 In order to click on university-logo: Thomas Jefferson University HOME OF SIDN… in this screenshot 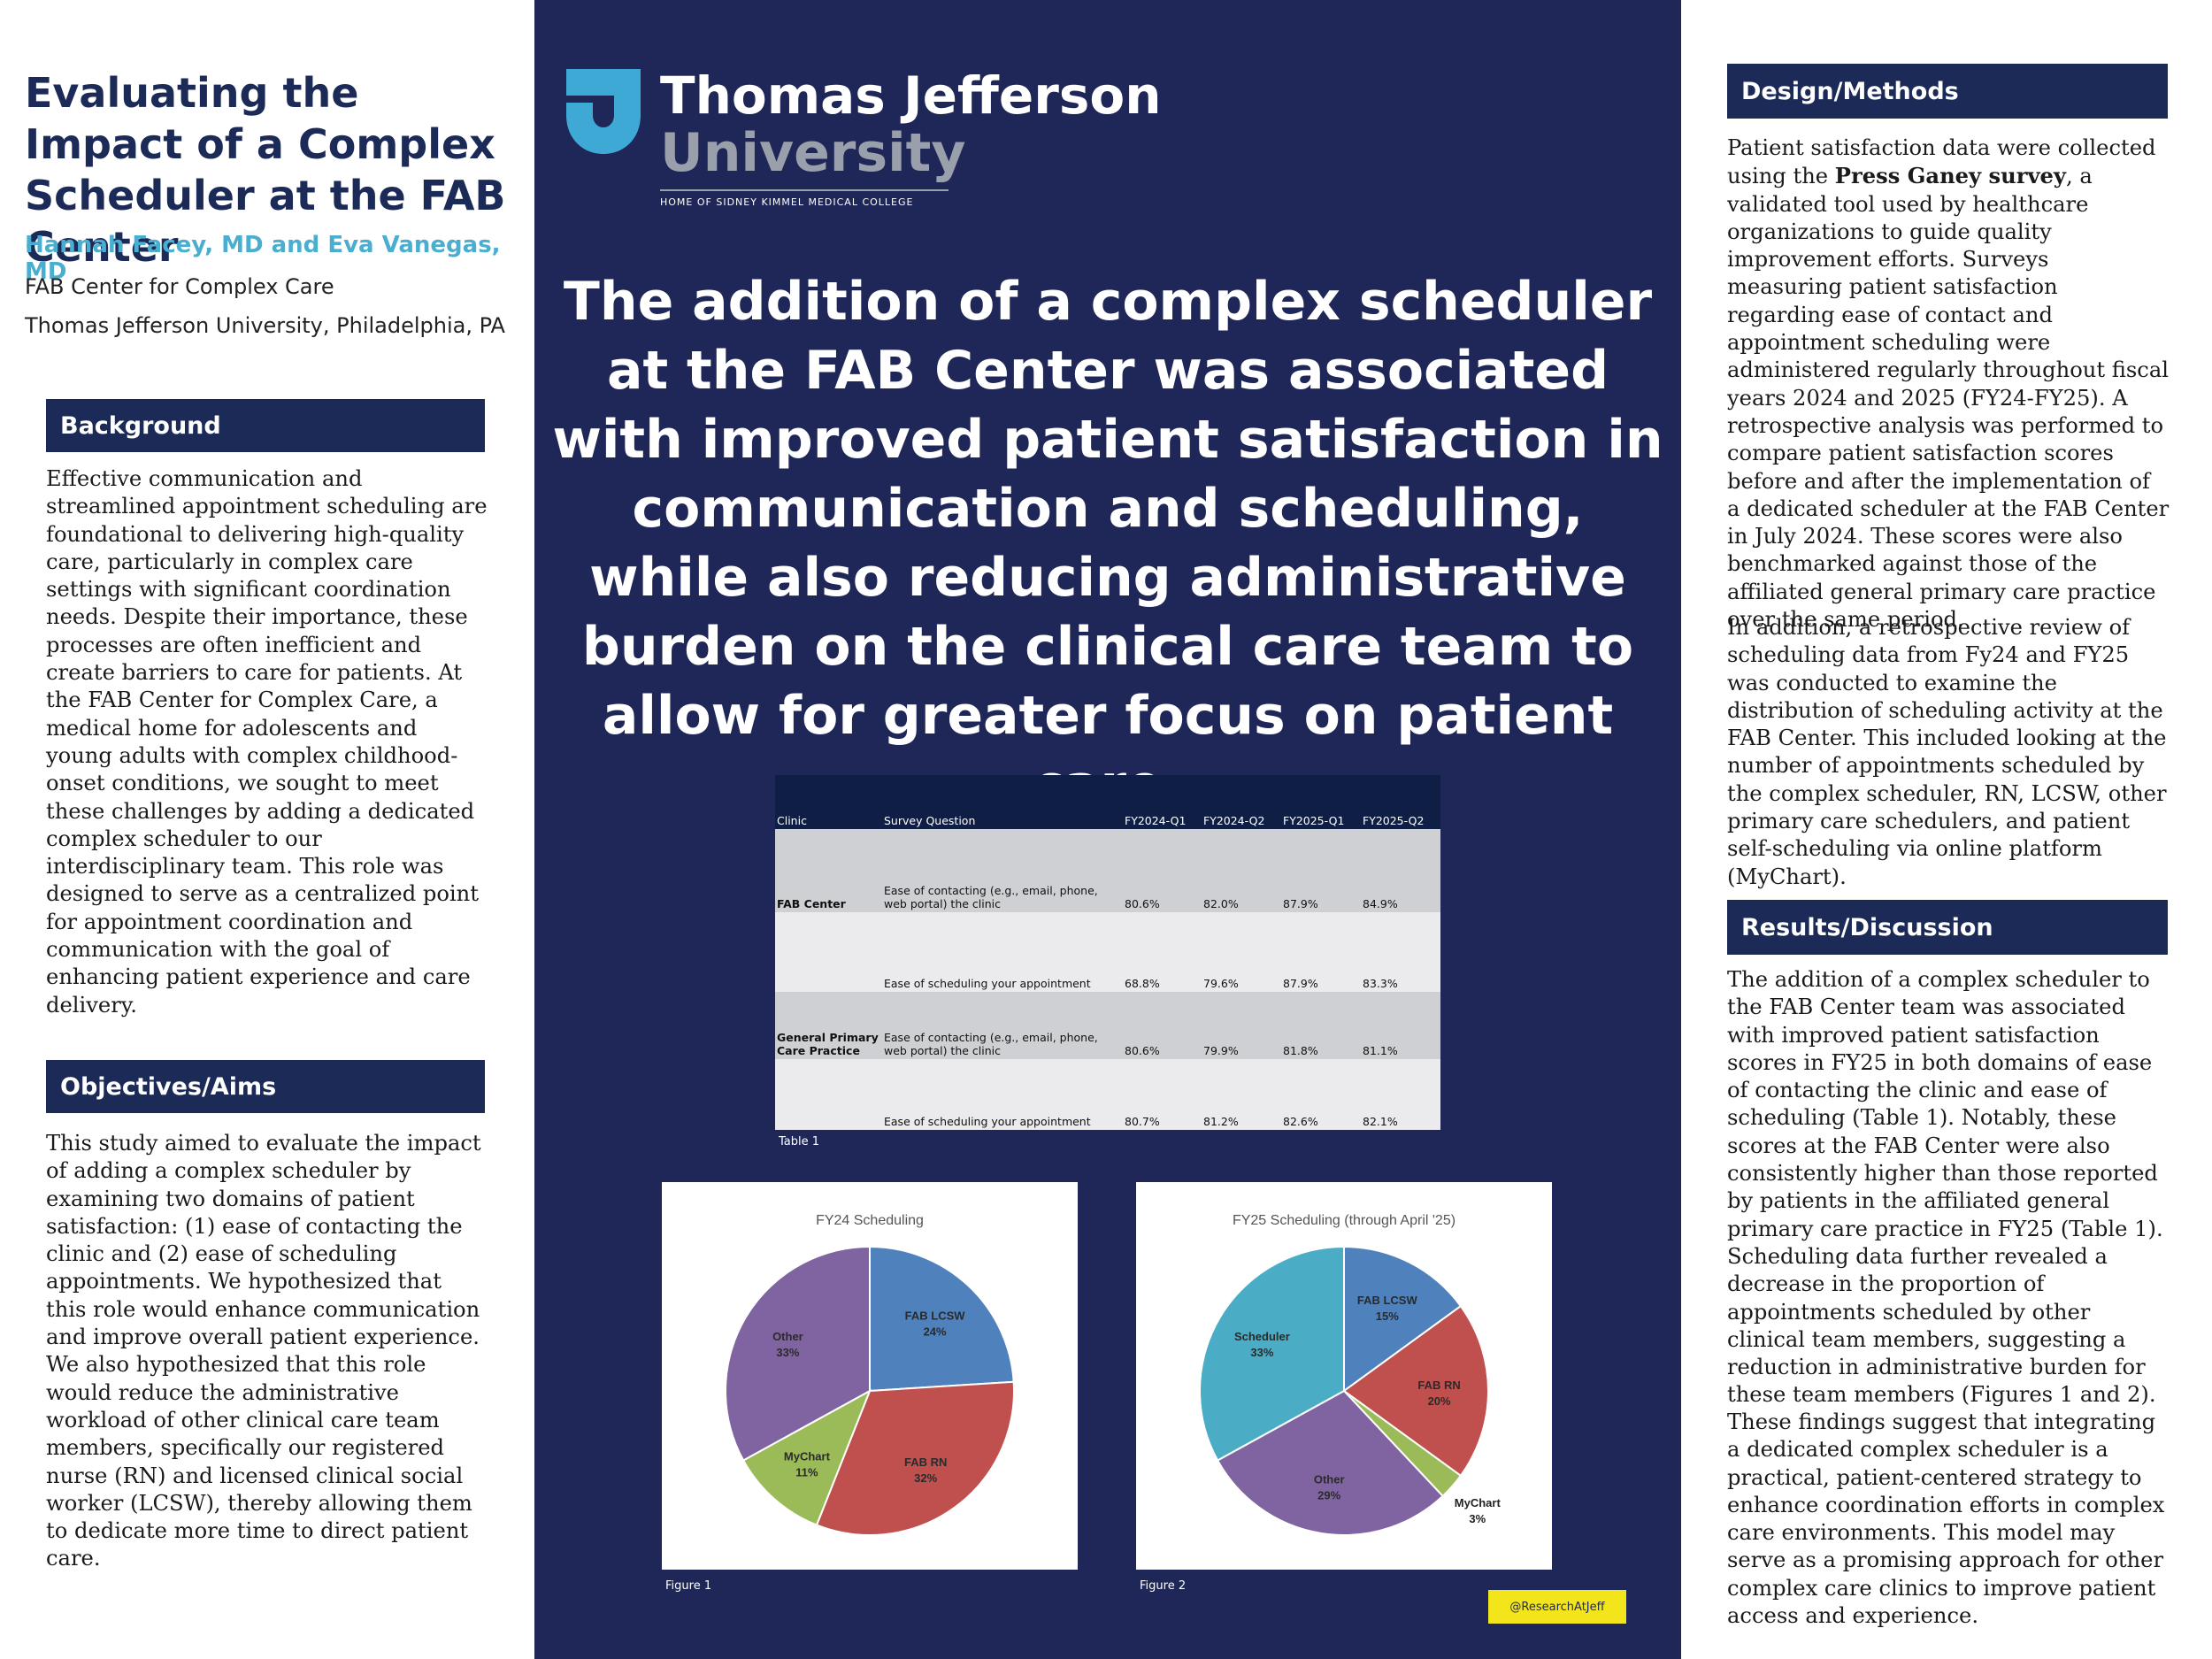, I will do `click(876, 140)`.